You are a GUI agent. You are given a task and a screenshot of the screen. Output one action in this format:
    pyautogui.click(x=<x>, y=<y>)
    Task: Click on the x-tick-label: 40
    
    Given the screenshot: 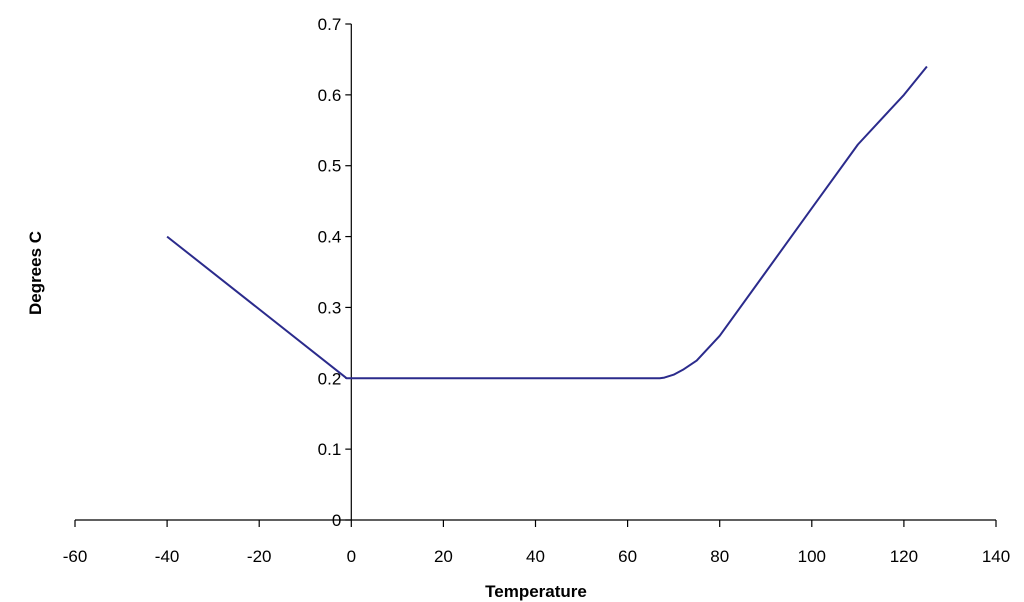 What is the action you would take?
    pyautogui.click(x=535, y=556)
    